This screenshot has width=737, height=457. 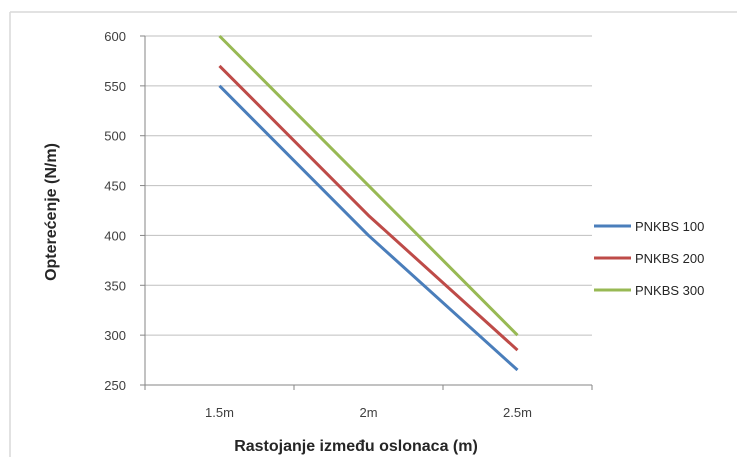 I want to click on legend-label-3: PNKBS 300, so click(x=669, y=290).